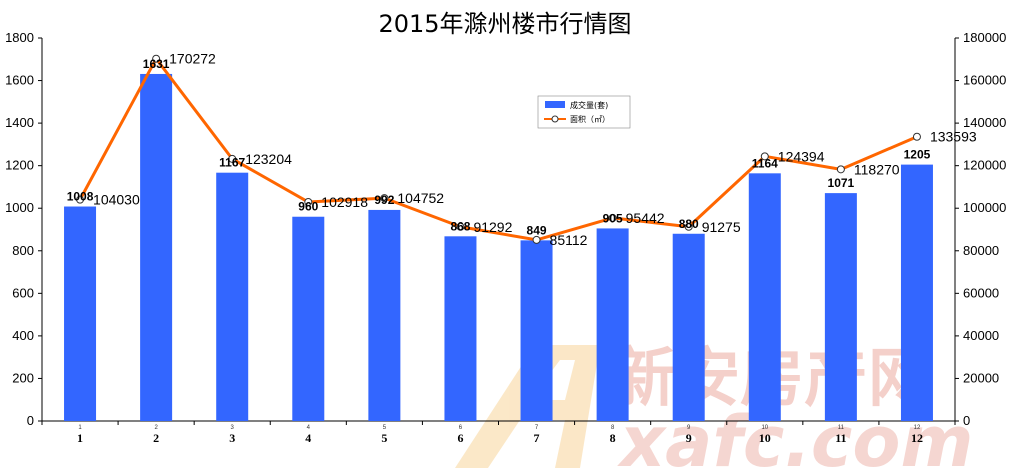 The width and height of the screenshot is (1011, 470). I want to click on y-left-tick-label: 200, so click(23, 377).